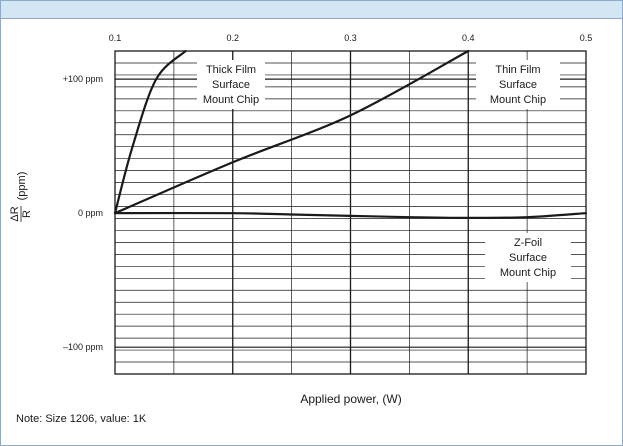  What do you see at coordinates (81, 419) in the screenshot?
I see `note-text: Note: Size 1206, value: 1K` at bounding box center [81, 419].